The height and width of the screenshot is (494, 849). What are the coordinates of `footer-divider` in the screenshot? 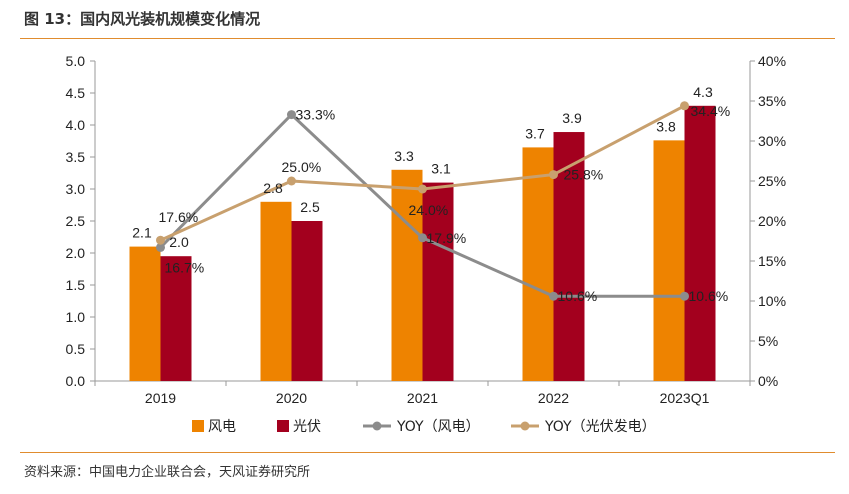 It's located at (427, 452).